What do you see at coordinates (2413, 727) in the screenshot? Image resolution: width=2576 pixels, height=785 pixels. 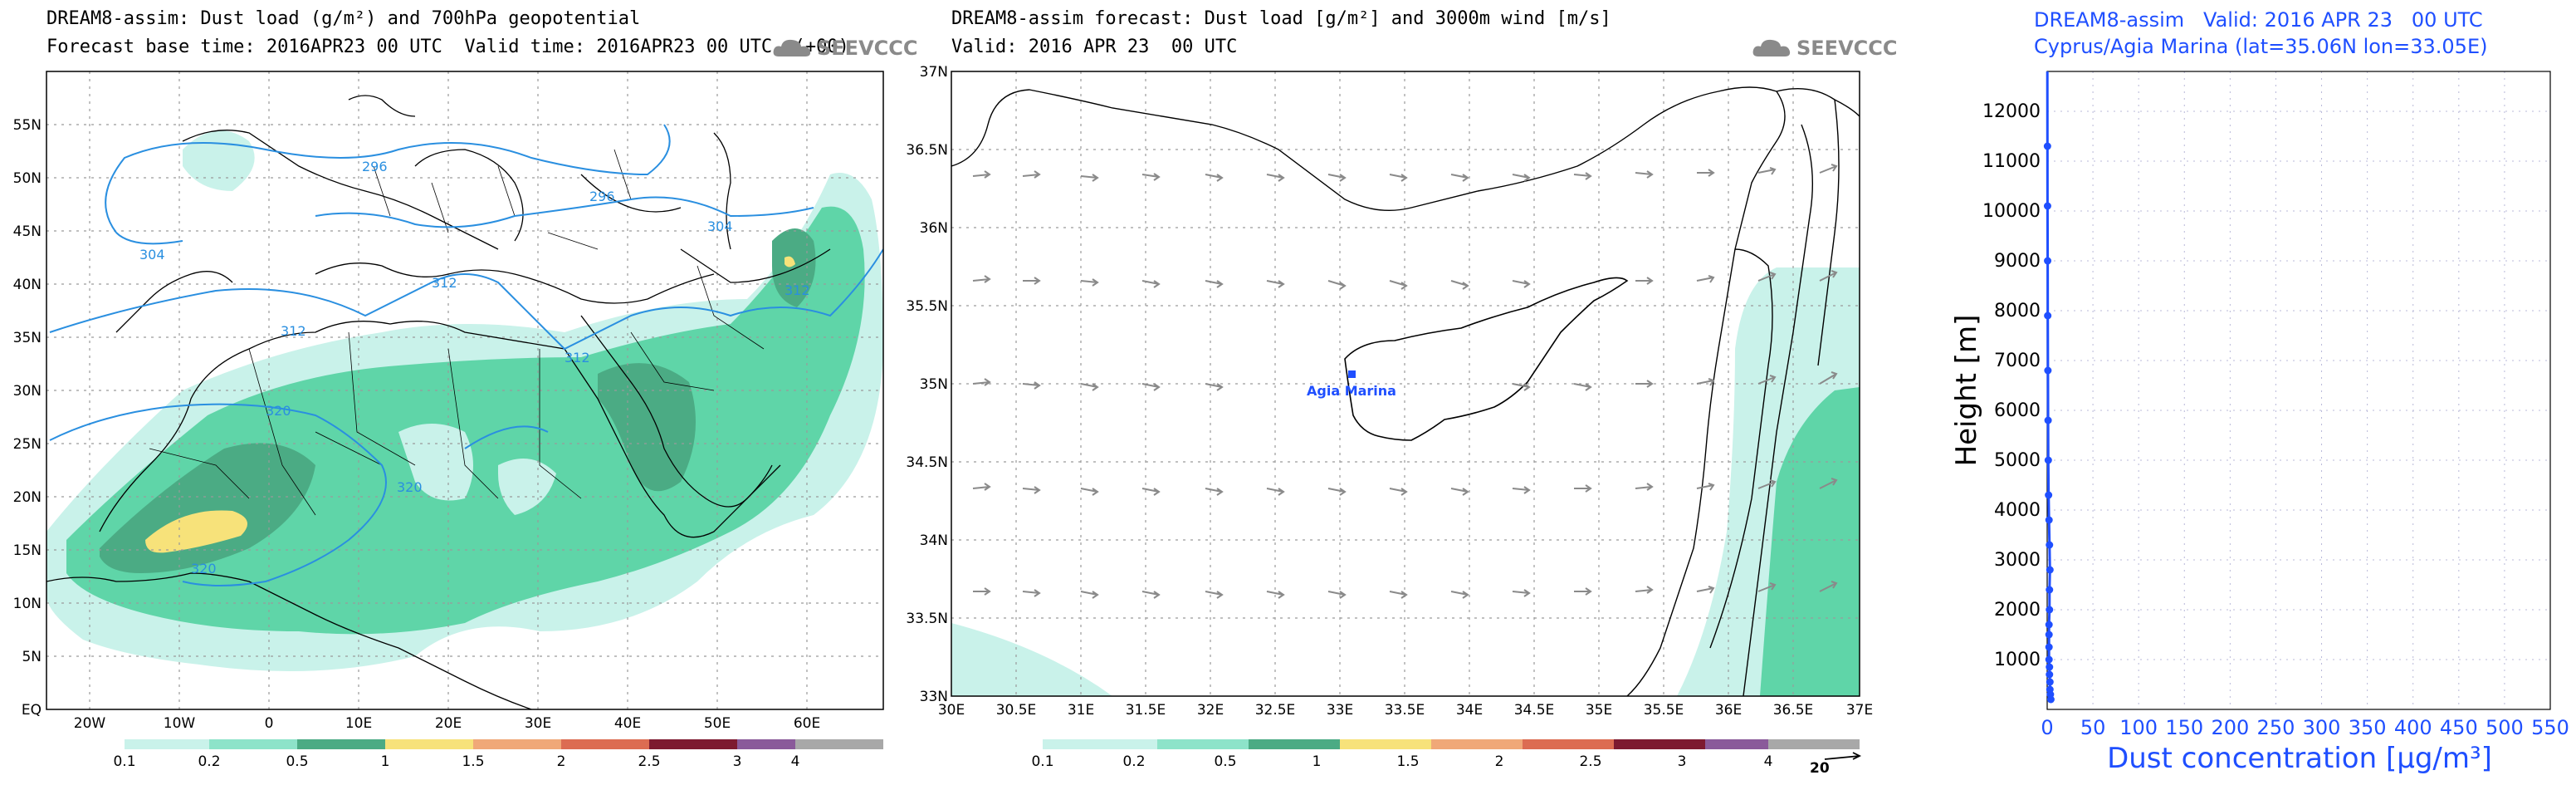 I see `x-tick: 400` at bounding box center [2413, 727].